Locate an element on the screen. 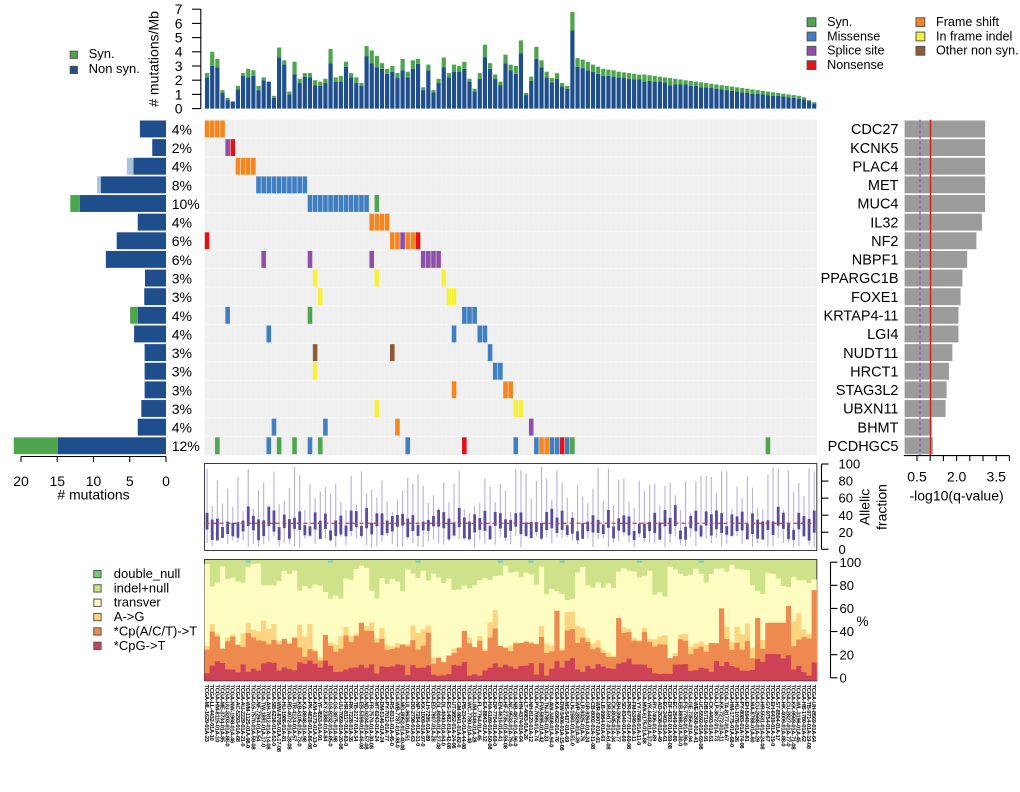 This screenshot has height=792, width=1020. svg-text: TCGA-FM-5349-01A-11 is located at coordinates (633, 714).